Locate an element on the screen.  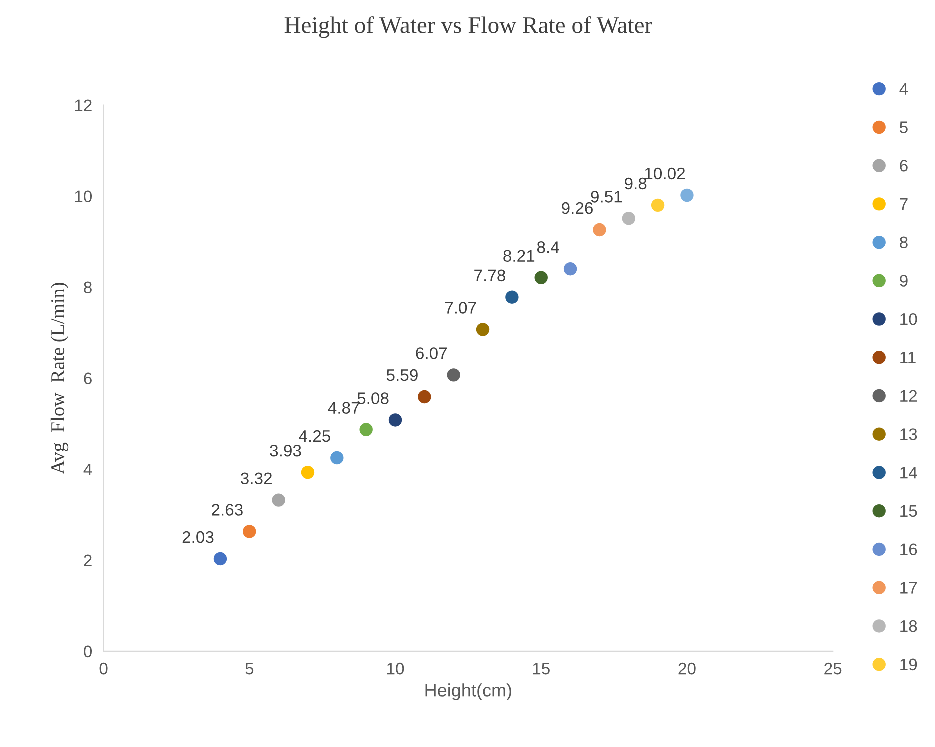
y-tick-label: 12 is located at coordinates (83, 106).